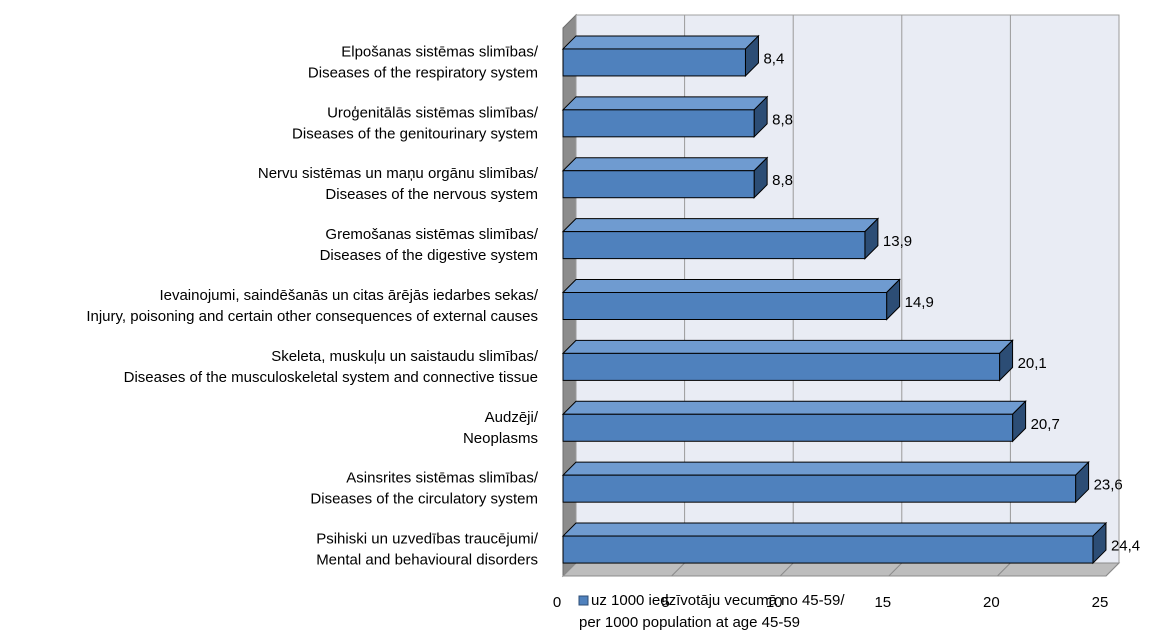 The image size is (1150, 637). Describe the element at coordinates (841, 569) in the screenshot. I see `floor` at that location.